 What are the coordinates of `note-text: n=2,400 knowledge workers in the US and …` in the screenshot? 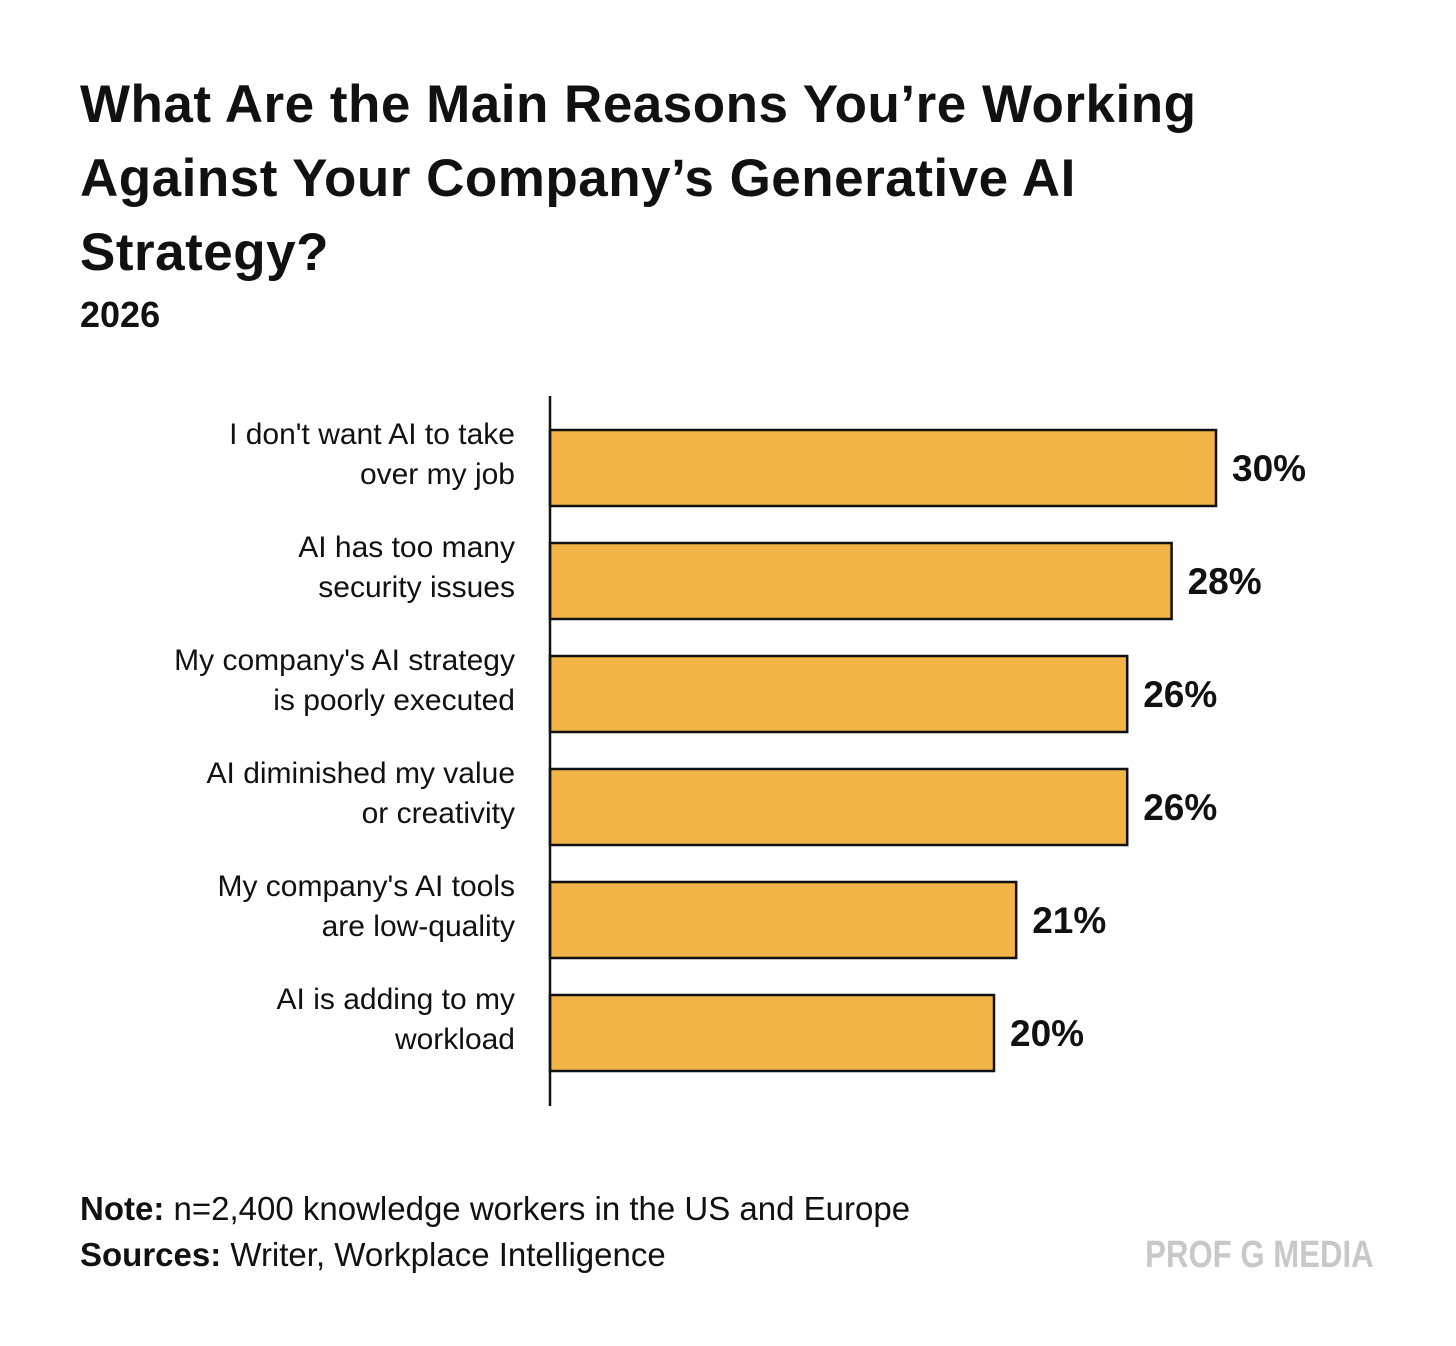 It's located at (537, 1208).